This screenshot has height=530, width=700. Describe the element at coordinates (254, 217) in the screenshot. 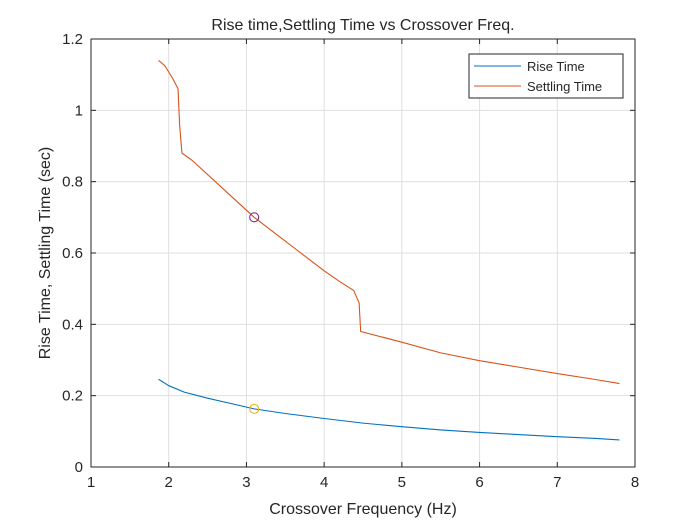

I see `settling-time-marker` at that location.